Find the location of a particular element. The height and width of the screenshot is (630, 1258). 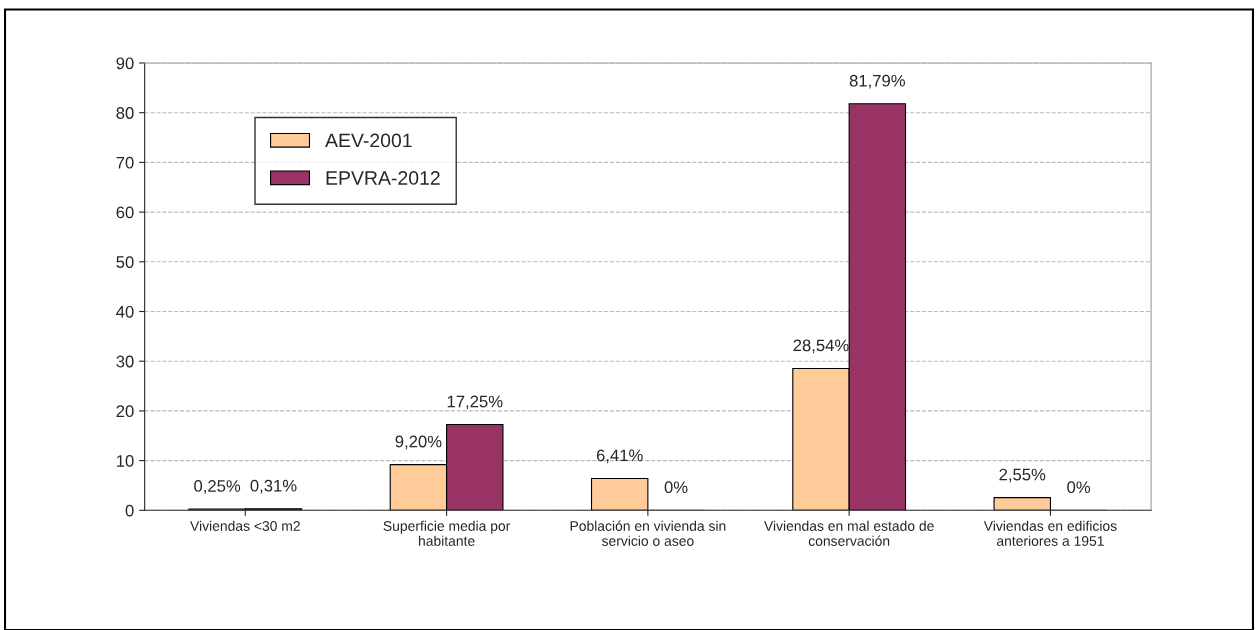

y-tick-label: 10 is located at coordinates (125, 461).